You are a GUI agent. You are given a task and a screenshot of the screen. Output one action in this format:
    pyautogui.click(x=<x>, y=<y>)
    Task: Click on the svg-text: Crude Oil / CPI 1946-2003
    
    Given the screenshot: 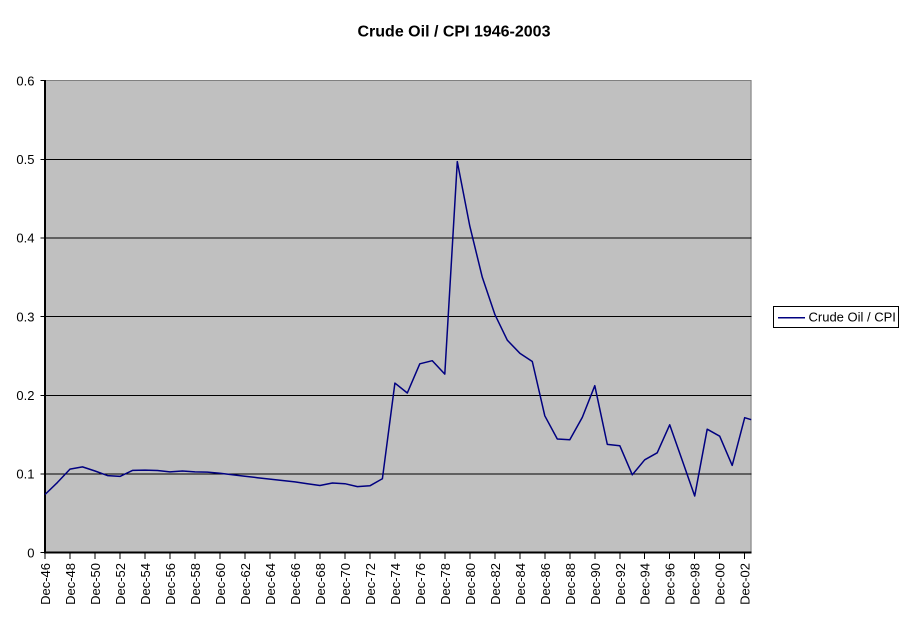 What is the action you would take?
    pyautogui.click(x=454, y=32)
    